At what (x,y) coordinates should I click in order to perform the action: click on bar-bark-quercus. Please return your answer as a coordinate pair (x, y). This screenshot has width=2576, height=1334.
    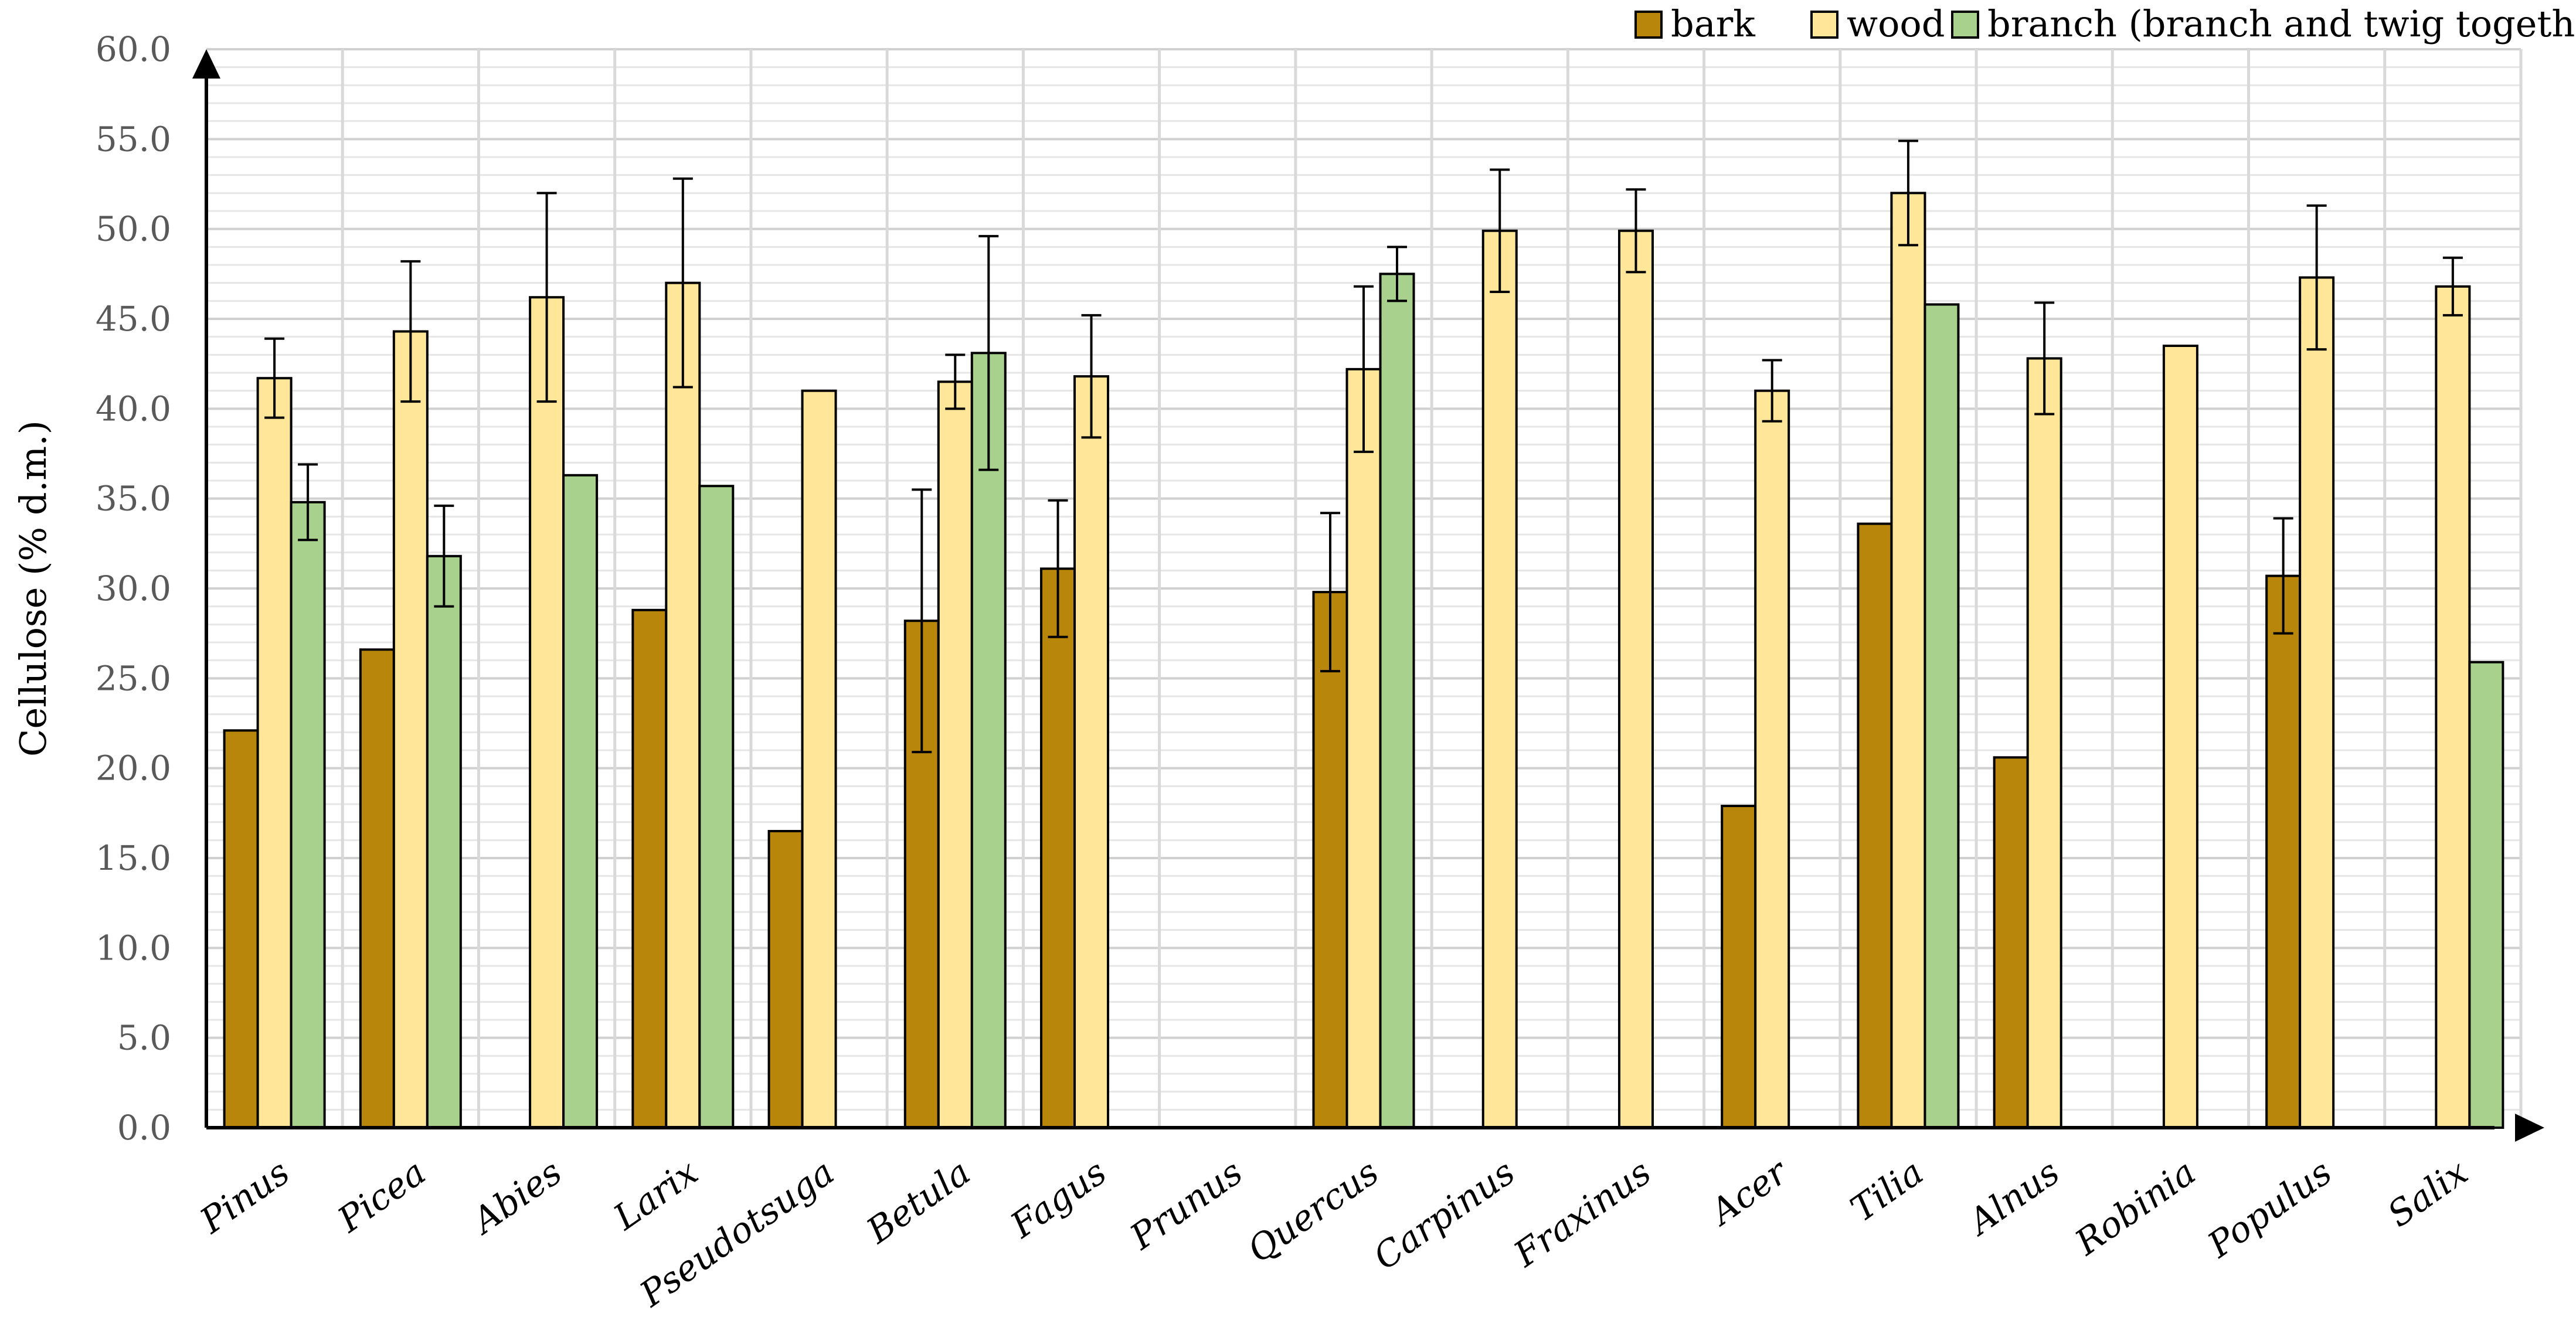
    Looking at the image, I should click on (1330, 860).